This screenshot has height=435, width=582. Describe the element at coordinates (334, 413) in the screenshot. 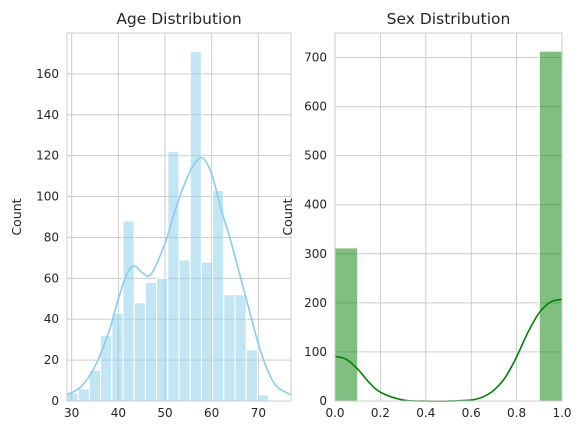

I see `x-tick-label: 0.0` at that location.